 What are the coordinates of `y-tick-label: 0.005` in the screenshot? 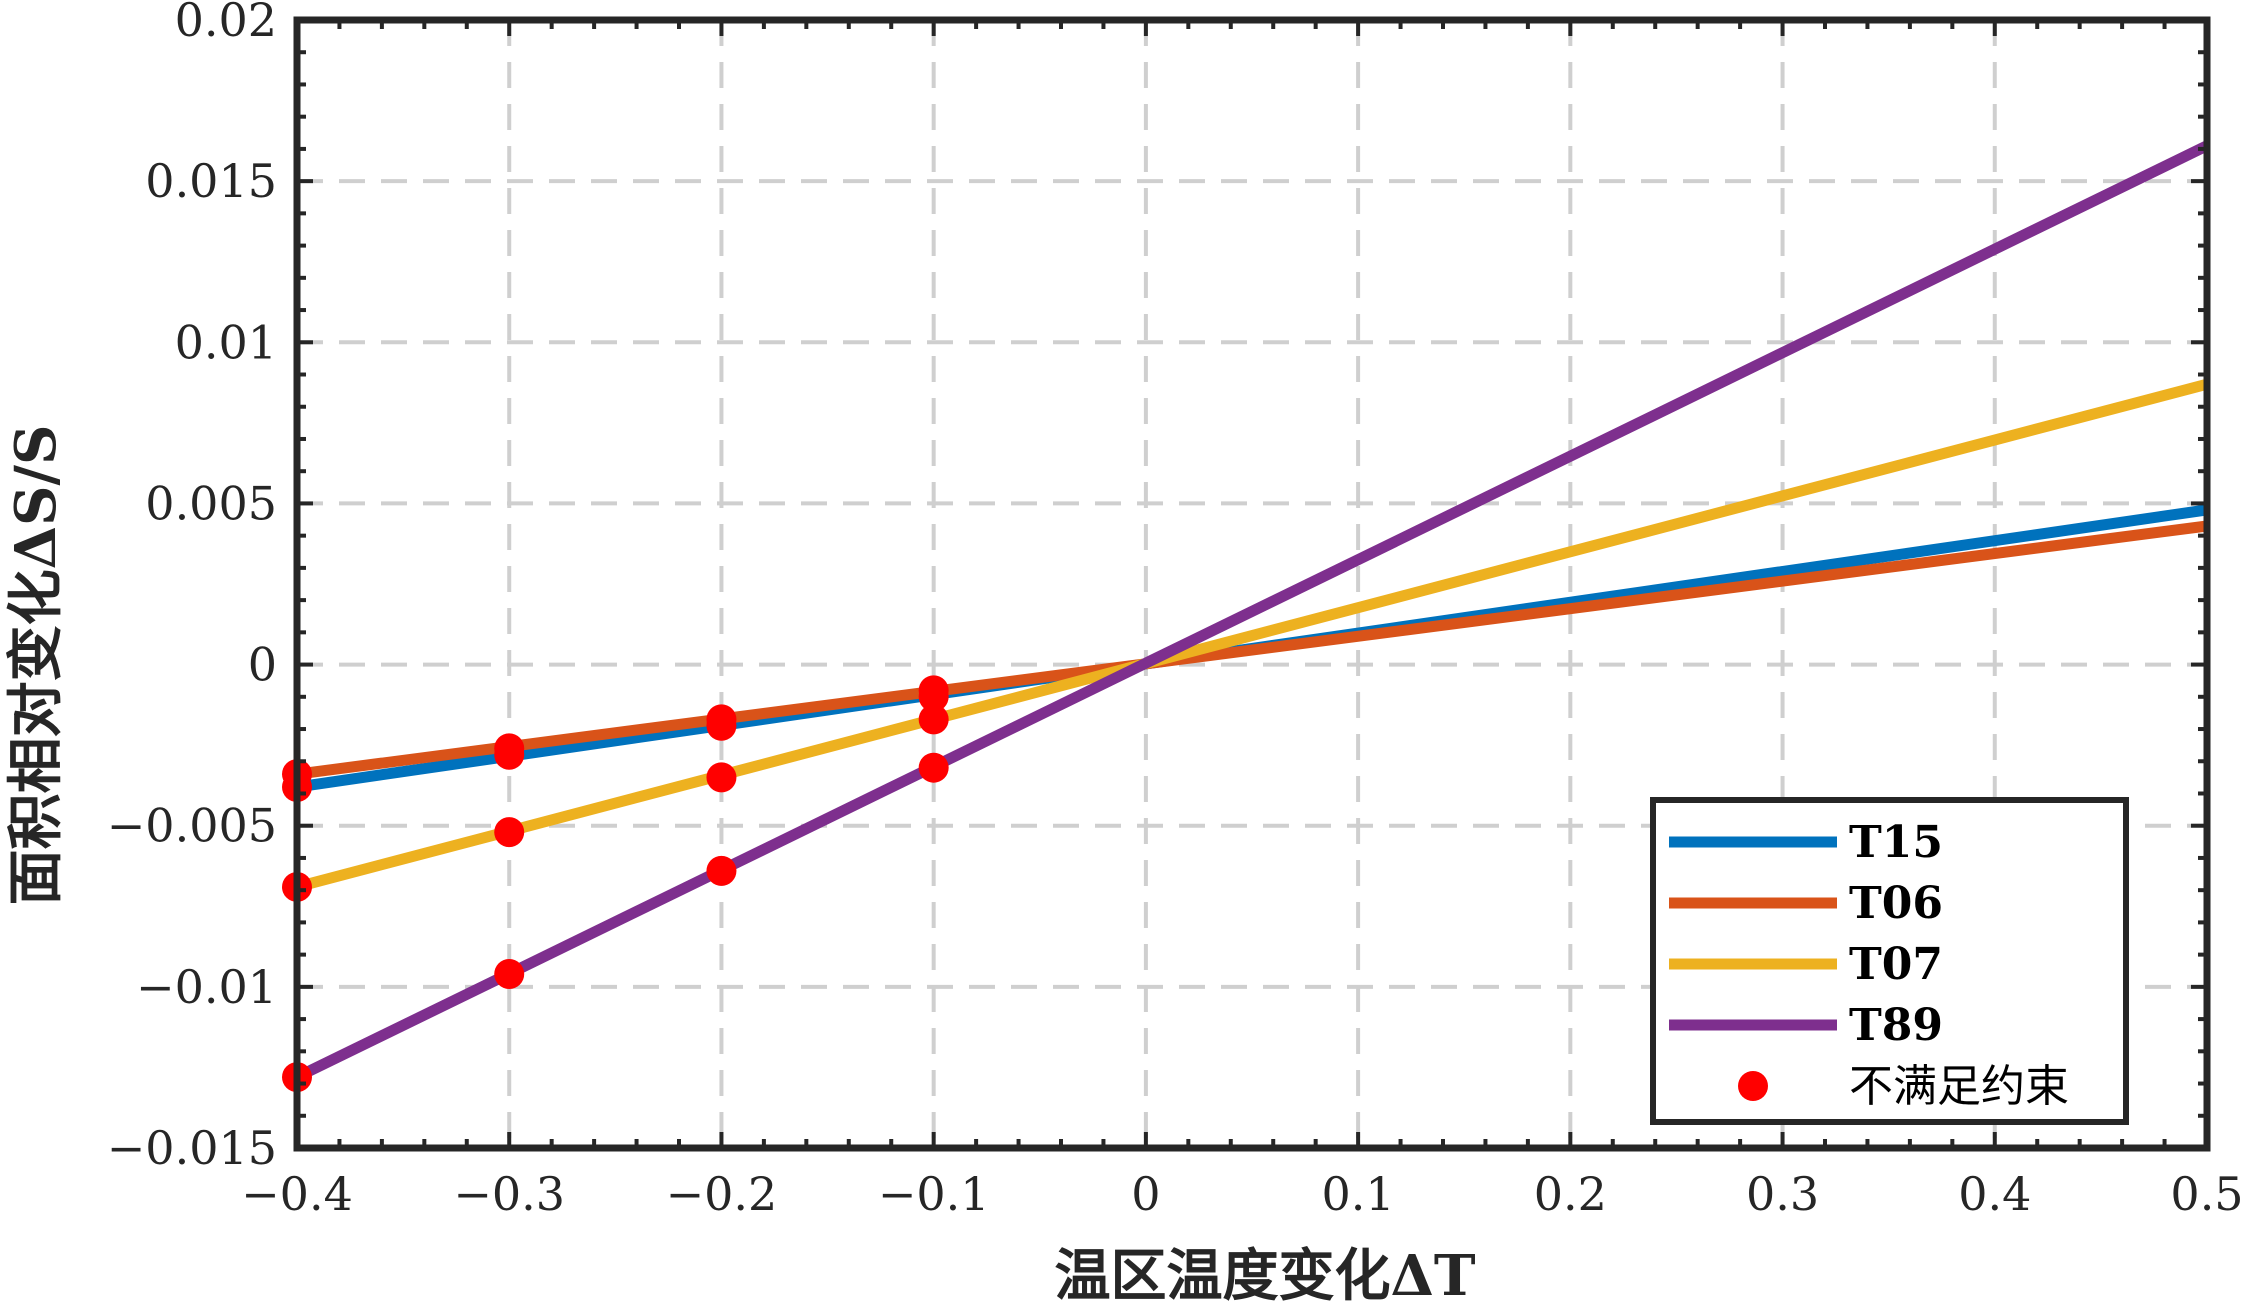 It's located at (211, 503).